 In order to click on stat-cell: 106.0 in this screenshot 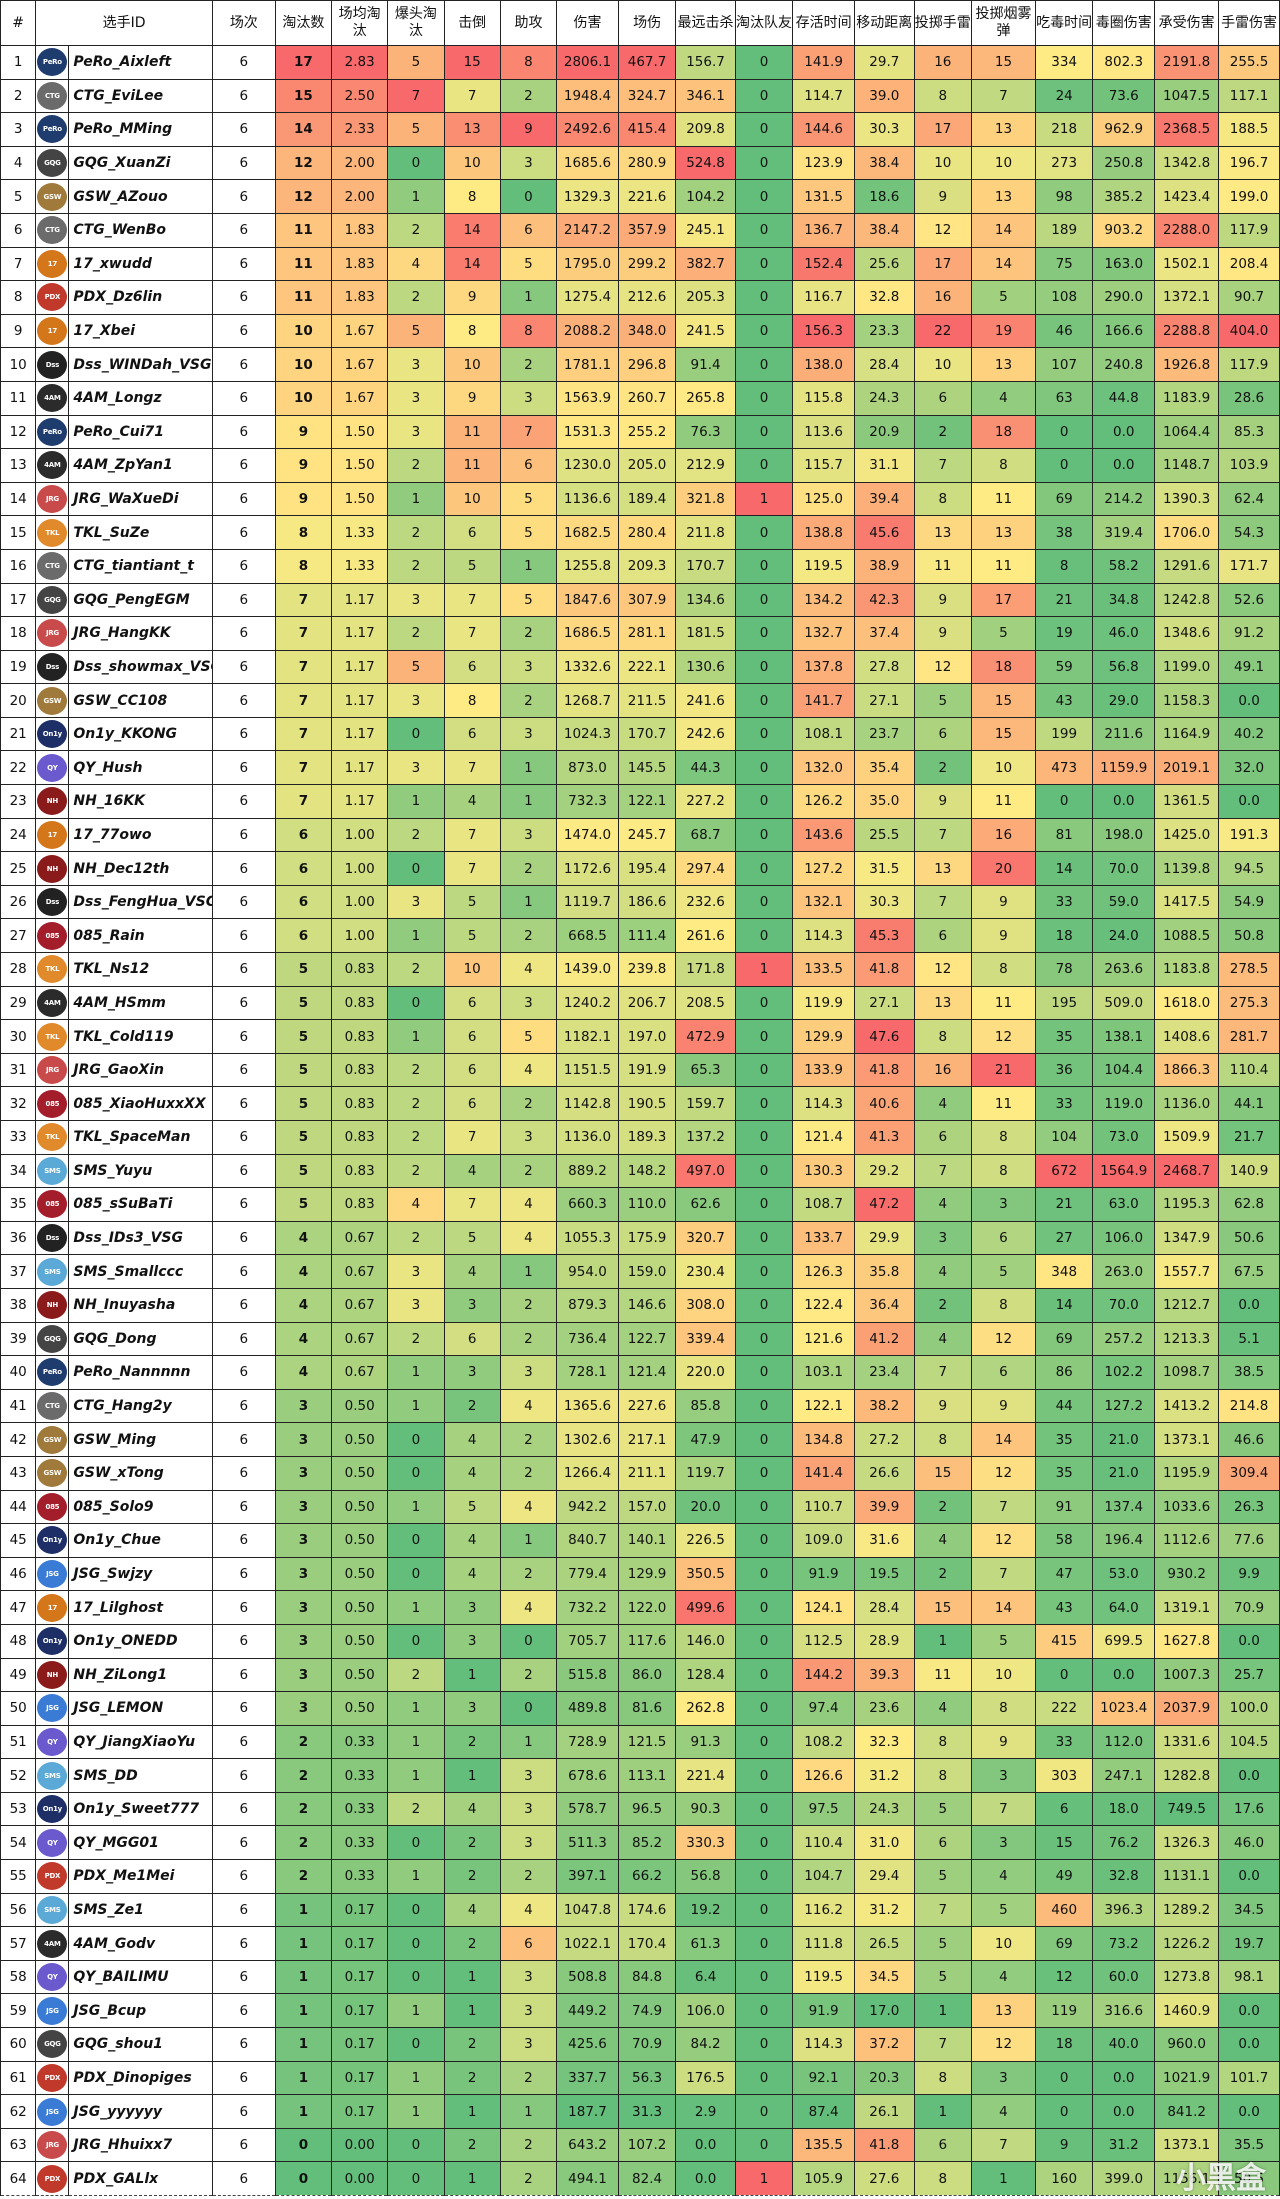, I will do `click(705, 2011)`.